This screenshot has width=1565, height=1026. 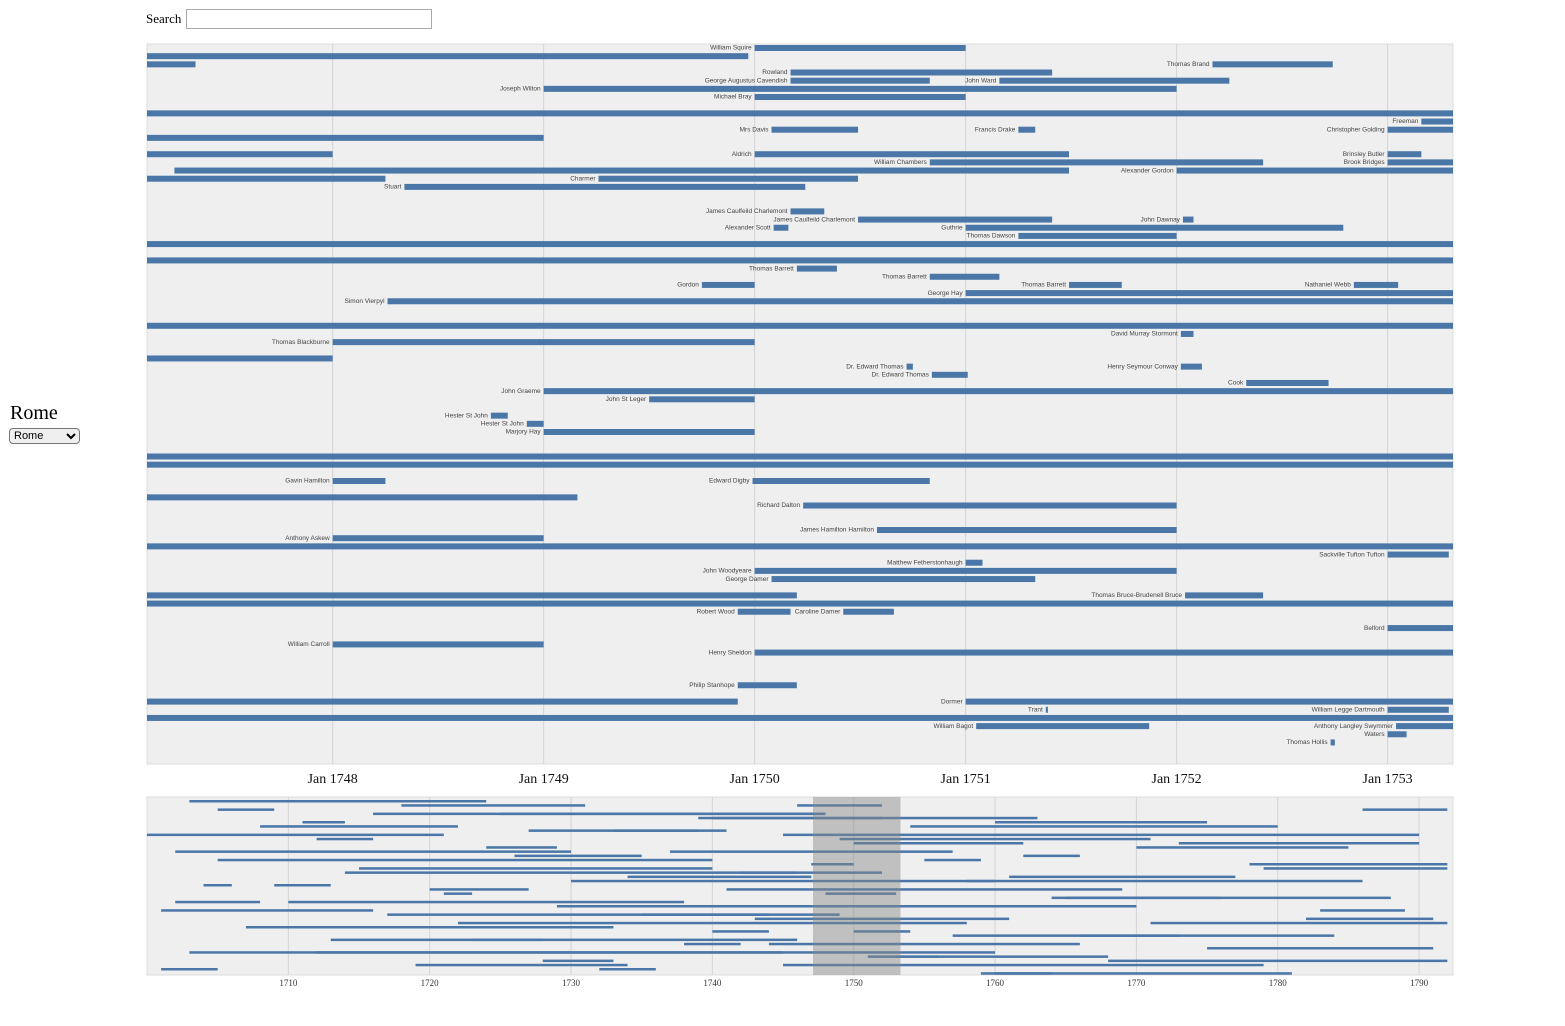 I want to click on span-label: Thomas Bruce-Brudenell Bruce, so click(x=1136, y=595).